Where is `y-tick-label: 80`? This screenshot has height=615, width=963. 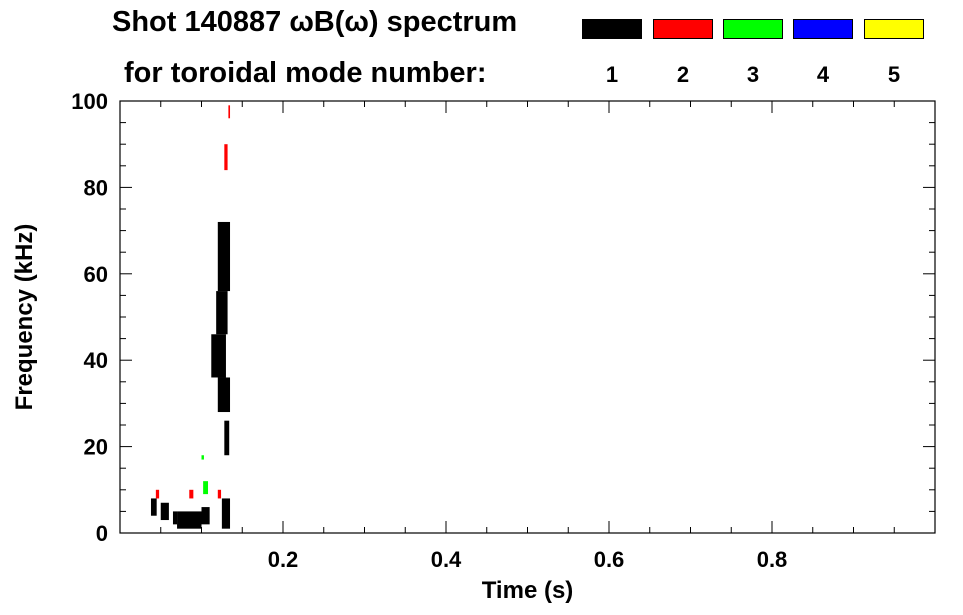
y-tick-label: 80 is located at coordinates (96, 187).